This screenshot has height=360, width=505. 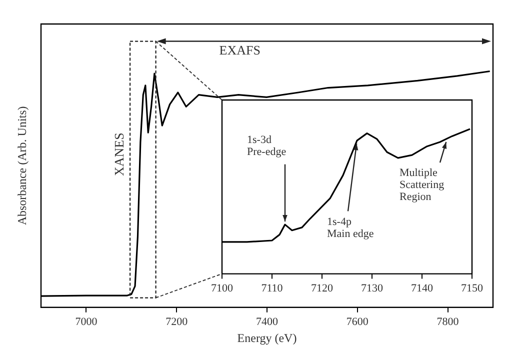 What do you see at coordinates (239, 50) in the screenshot?
I see `text: EXAFS` at bounding box center [239, 50].